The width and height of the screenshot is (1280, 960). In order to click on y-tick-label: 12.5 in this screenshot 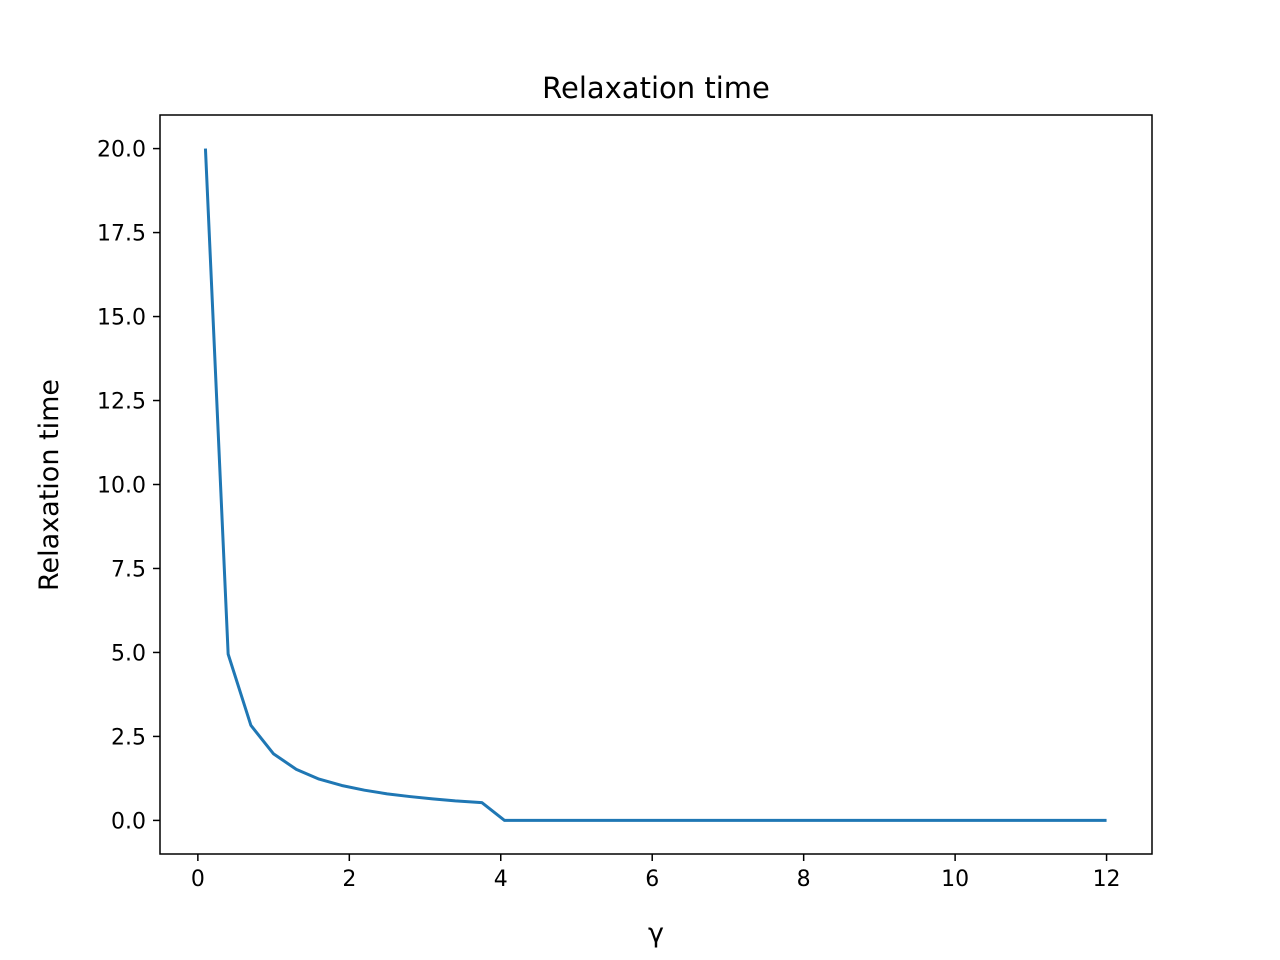, I will do `click(121, 402)`.